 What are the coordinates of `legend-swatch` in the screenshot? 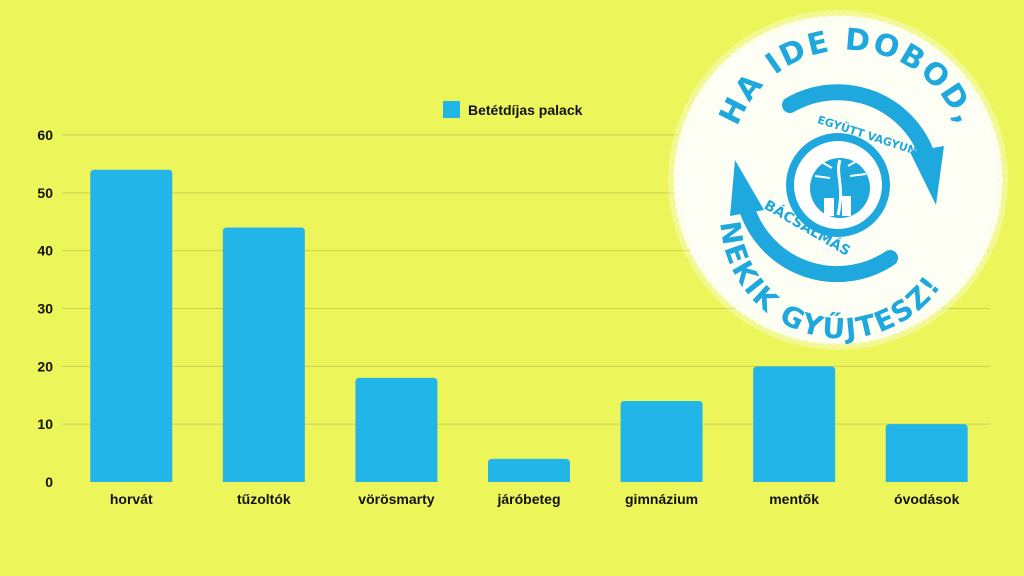 It's located at (451, 109).